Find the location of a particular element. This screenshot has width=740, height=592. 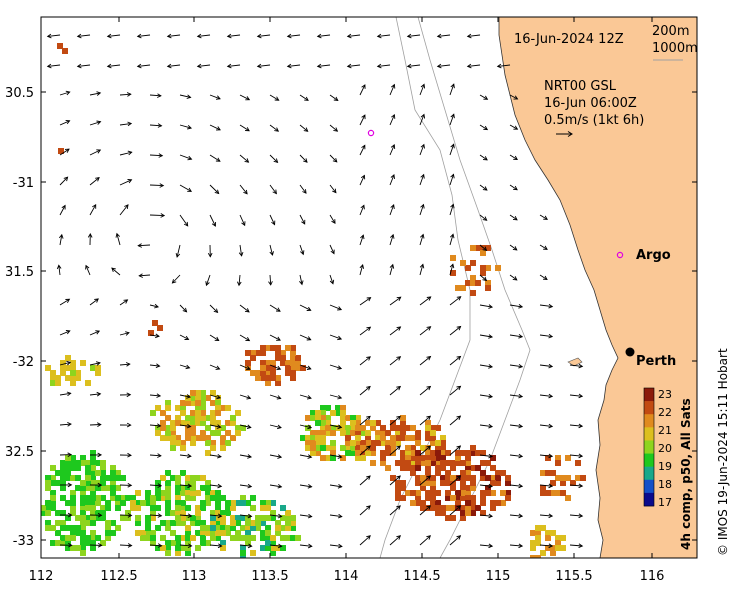

colorbar-tick-label: 20 is located at coordinates (665, 448).